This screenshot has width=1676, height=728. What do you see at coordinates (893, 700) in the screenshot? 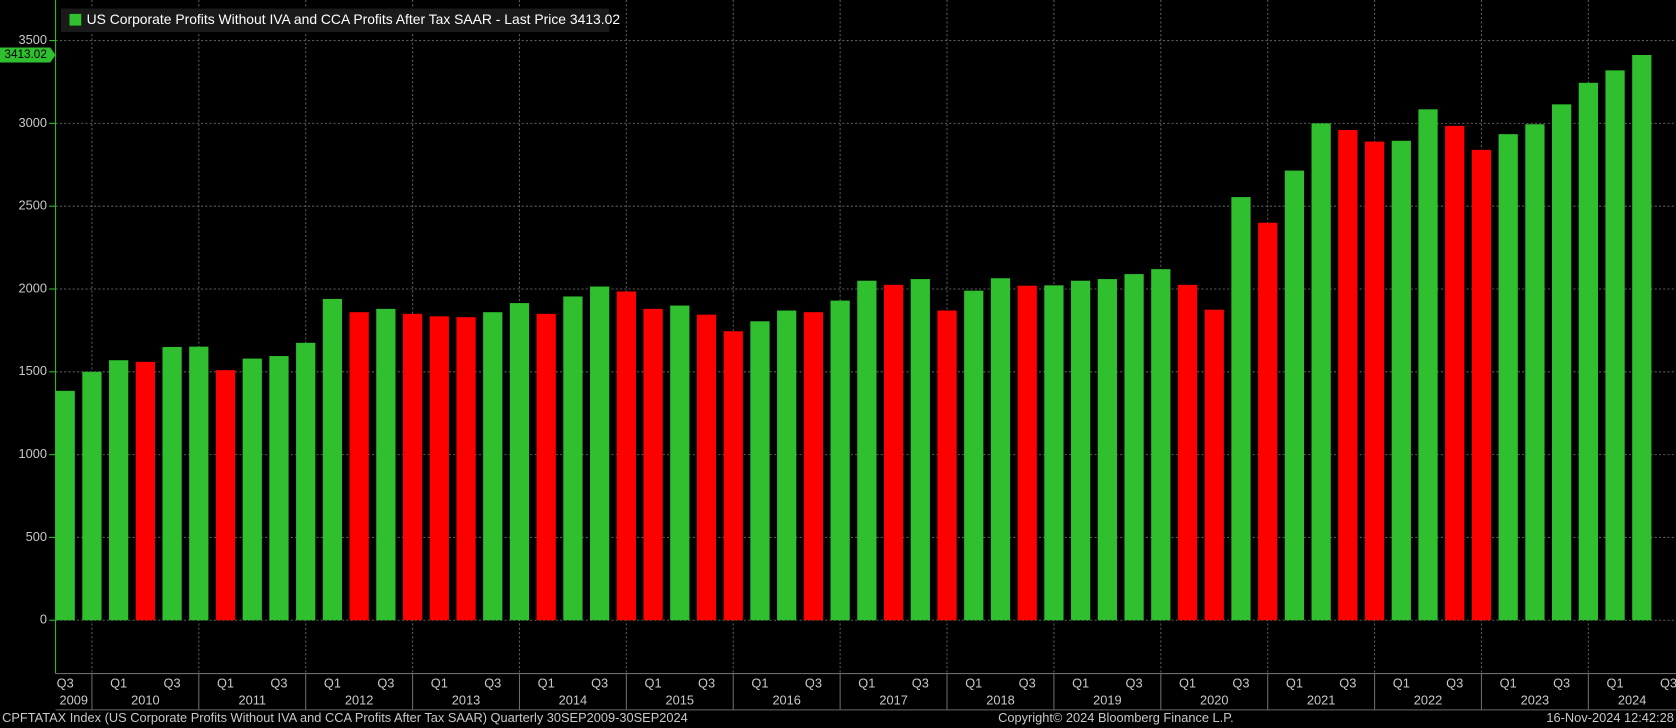
I see `year-label: 2017` at bounding box center [893, 700].